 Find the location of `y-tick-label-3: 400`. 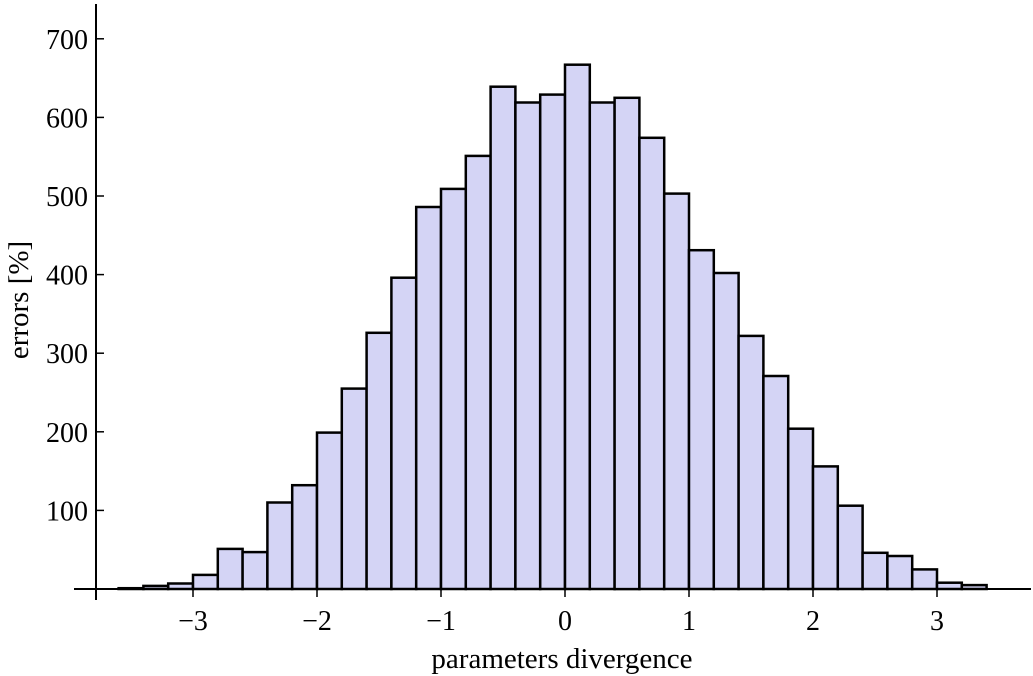

y-tick-label-3: 400 is located at coordinates (67, 276).